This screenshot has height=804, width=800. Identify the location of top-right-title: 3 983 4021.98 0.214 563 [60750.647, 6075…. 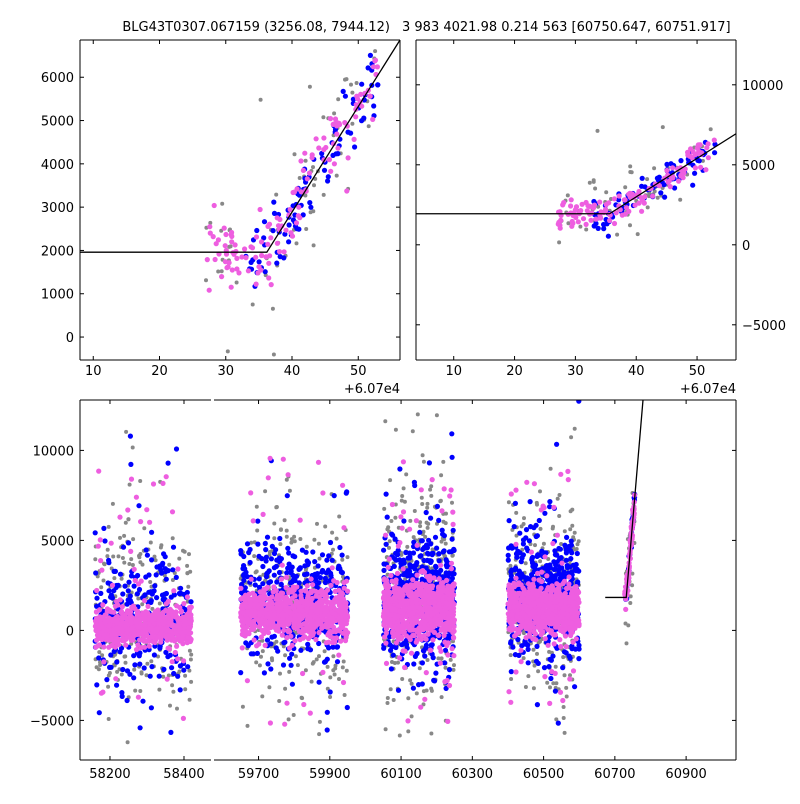
(566, 27).